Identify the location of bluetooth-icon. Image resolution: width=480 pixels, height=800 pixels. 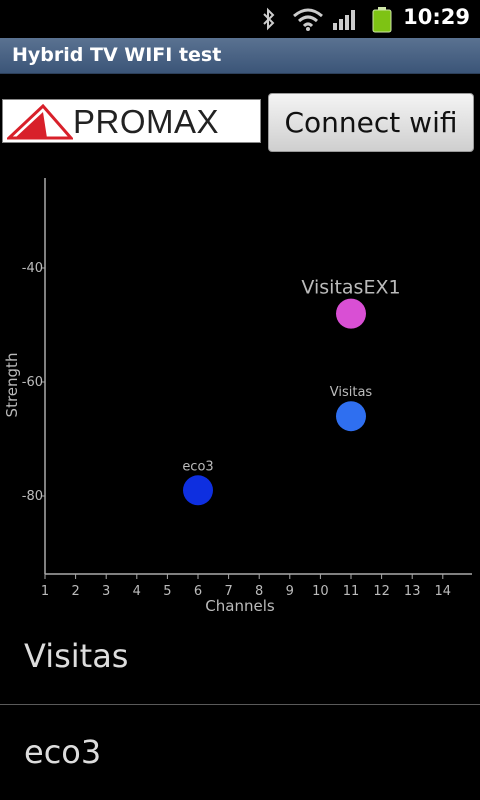
(269, 19).